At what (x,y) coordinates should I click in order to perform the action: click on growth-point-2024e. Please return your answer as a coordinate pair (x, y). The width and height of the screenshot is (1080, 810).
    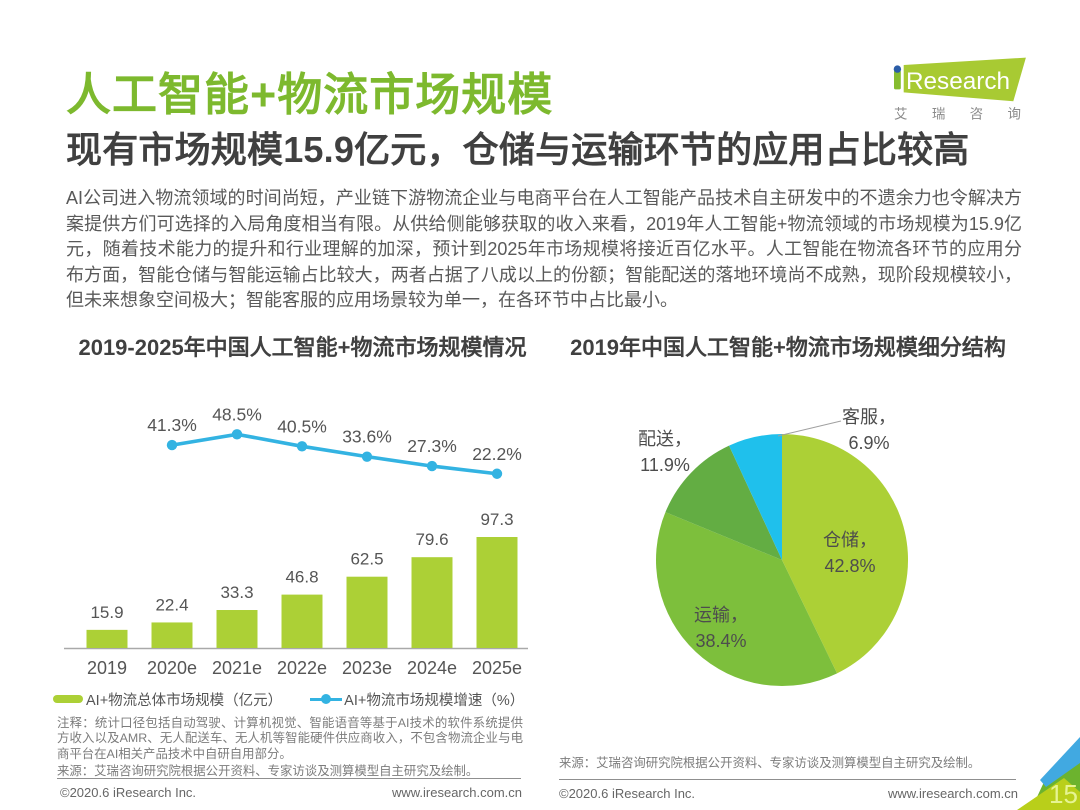
    Looking at the image, I should click on (432, 466).